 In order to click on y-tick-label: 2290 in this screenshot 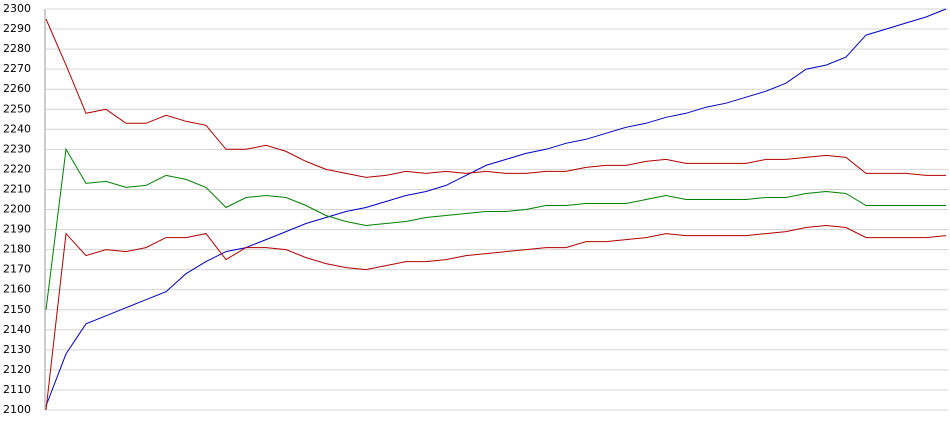, I will do `click(17, 28)`.